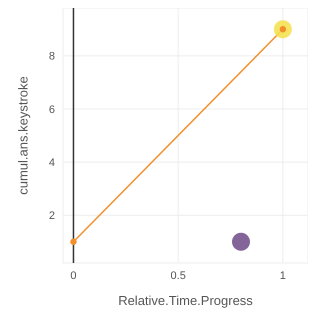 This screenshot has height=320, width=309. What do you see at coordinates (178, 276) in the screenshot?
I see `x-tick-label: 0.5` at bounding box center [178, 276].